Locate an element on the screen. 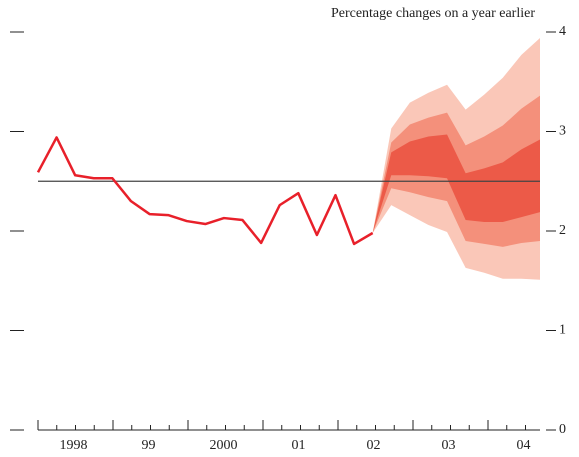 The width and height of the screenshot is (579, 457). x-tick-label: 2000 is located at coordinates (224, 445).